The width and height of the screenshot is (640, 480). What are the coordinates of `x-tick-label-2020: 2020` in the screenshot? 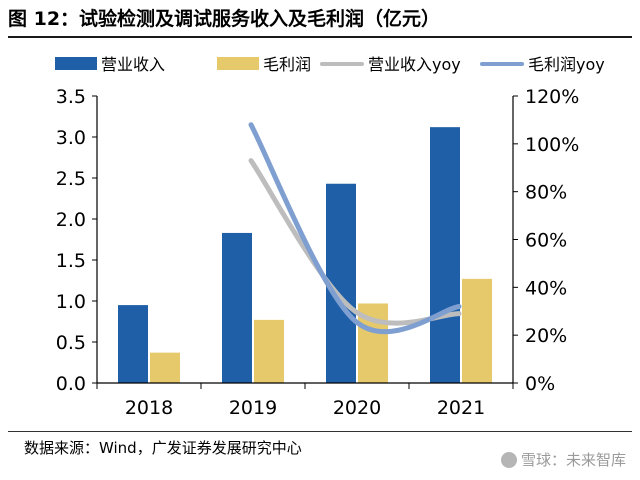 It's located at (357, 408).